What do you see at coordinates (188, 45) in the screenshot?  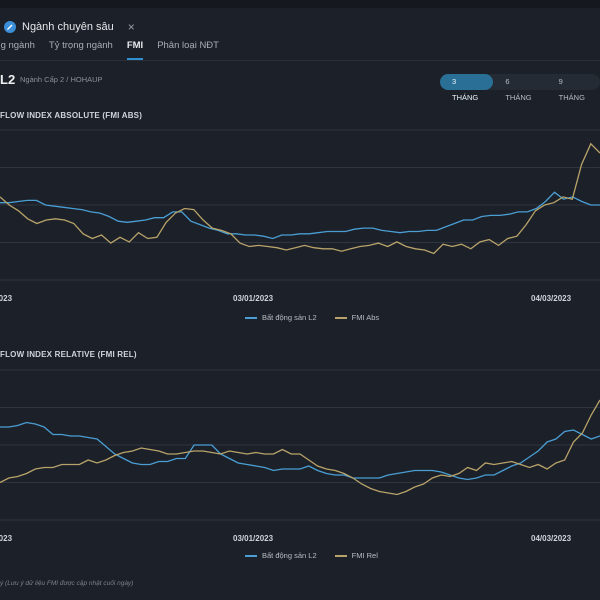 I see `subtab-phan-loai-ndt: Phân loại NĐT` at bounding box center [188, 45].